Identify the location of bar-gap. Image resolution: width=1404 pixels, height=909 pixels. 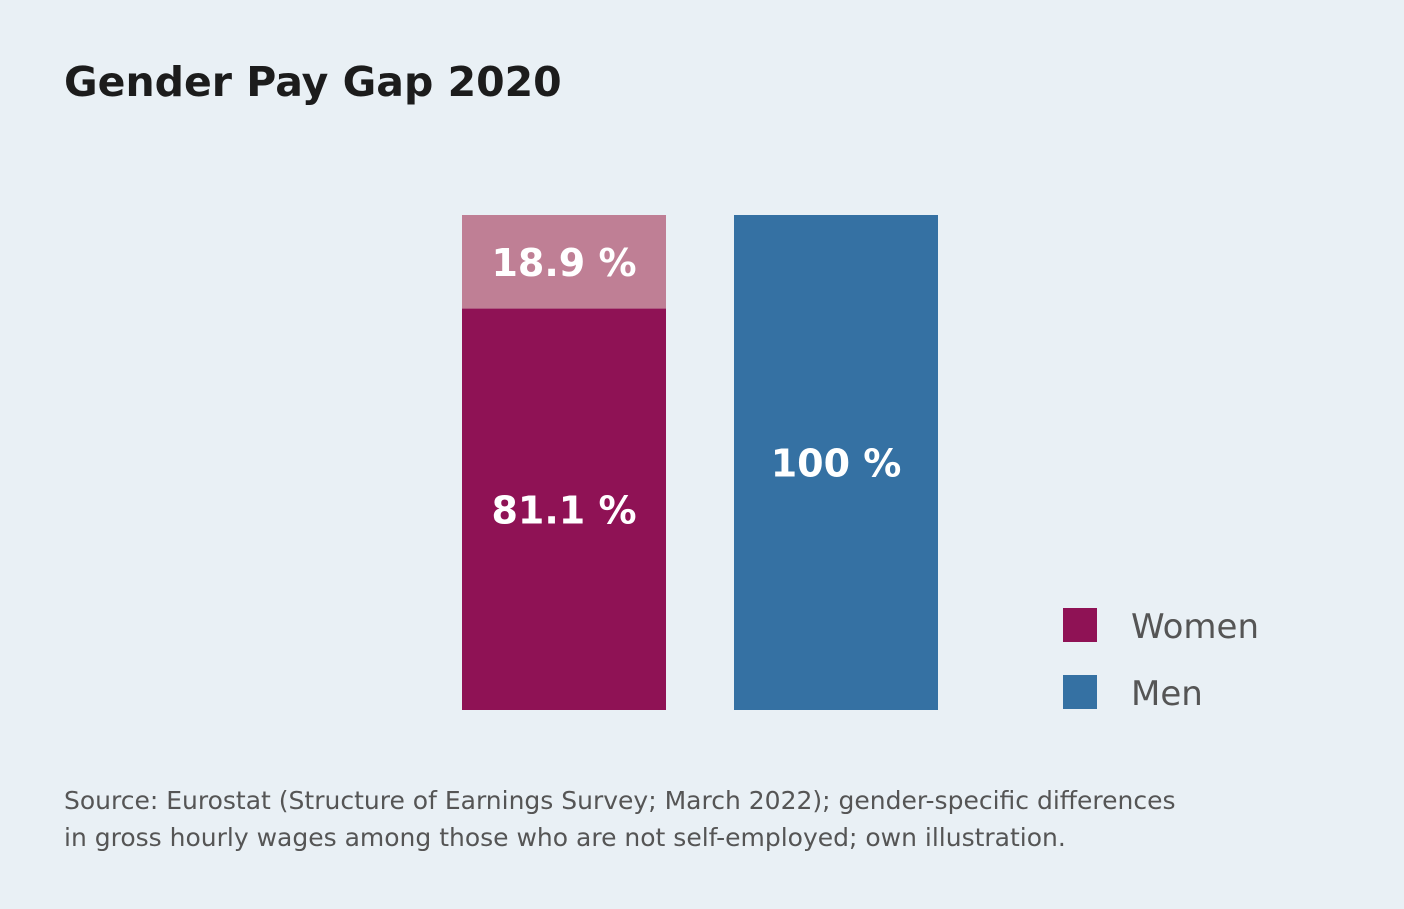
(564, 262).